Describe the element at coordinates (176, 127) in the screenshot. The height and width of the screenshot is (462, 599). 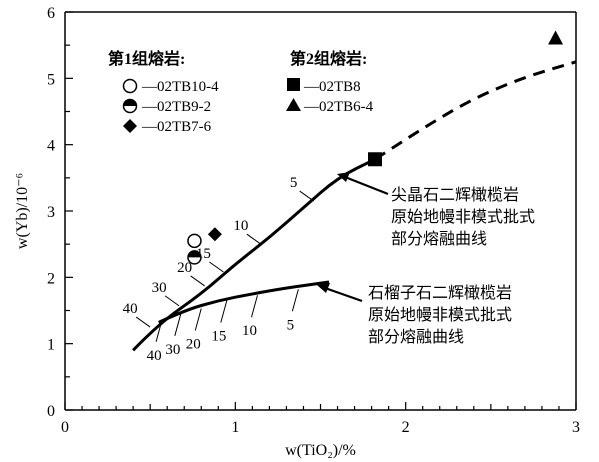
I see `legend-label-02TB7-6: —02TB7-6` at that location.